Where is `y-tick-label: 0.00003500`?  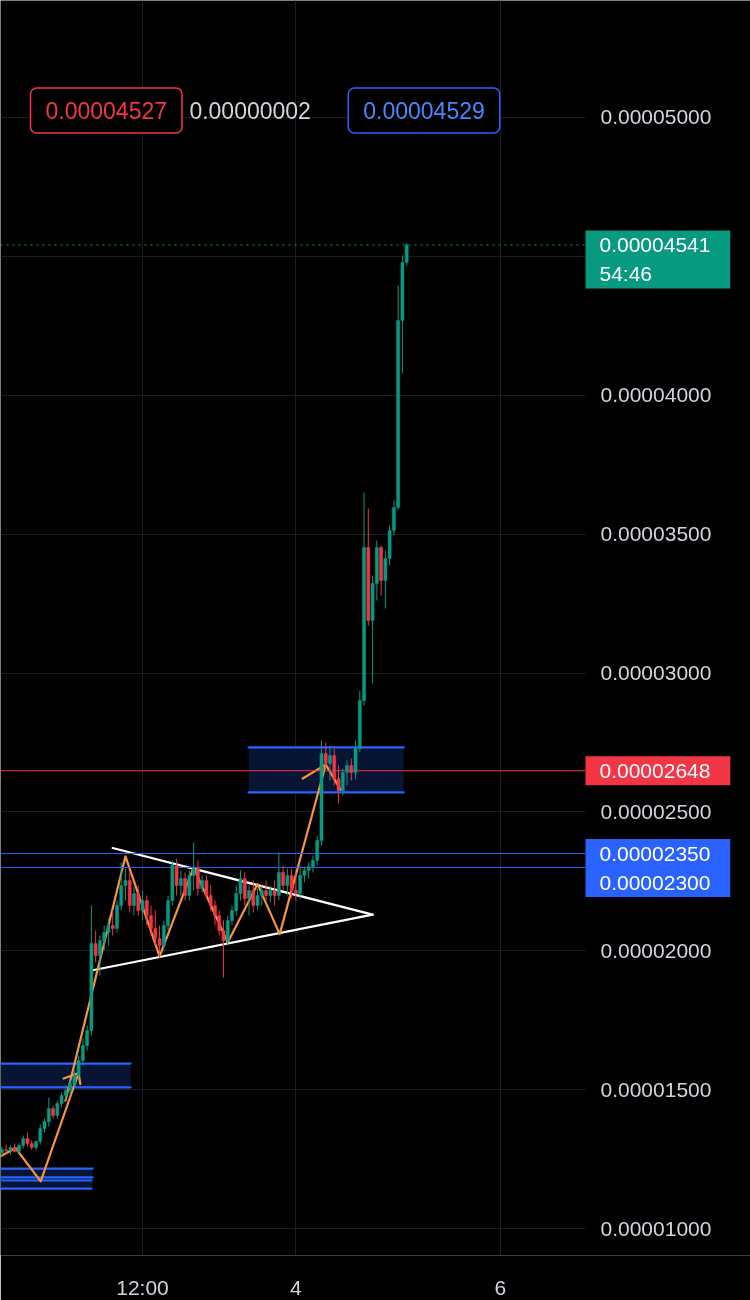 y-tick-label: 0.00003500 is located at coordinates (656, 534).